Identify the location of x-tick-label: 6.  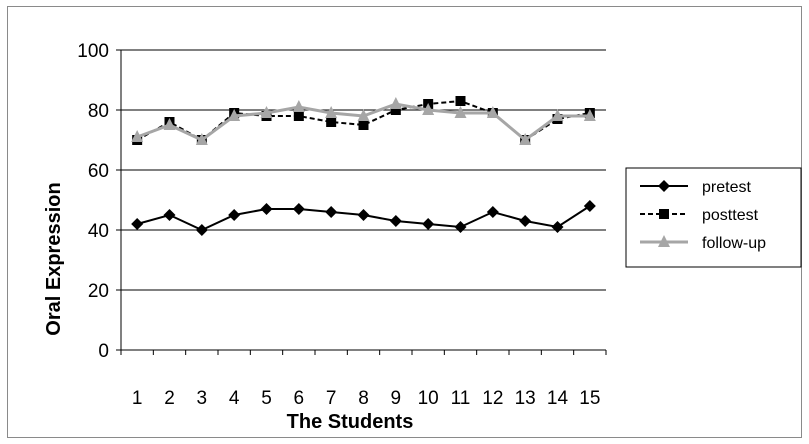
(299, 398).